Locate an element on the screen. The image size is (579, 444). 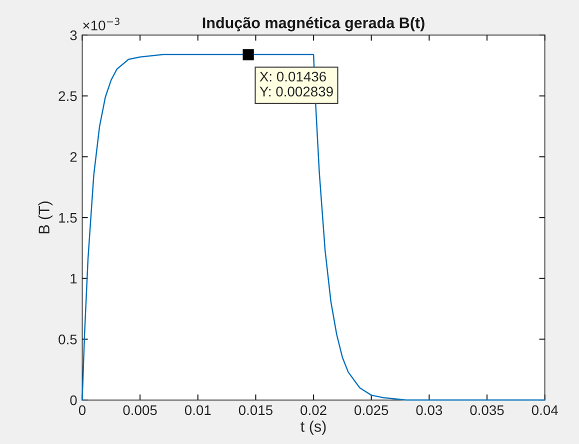
chart-title: Indução magnética gerada B(t) is located at coordinates (313, 24).